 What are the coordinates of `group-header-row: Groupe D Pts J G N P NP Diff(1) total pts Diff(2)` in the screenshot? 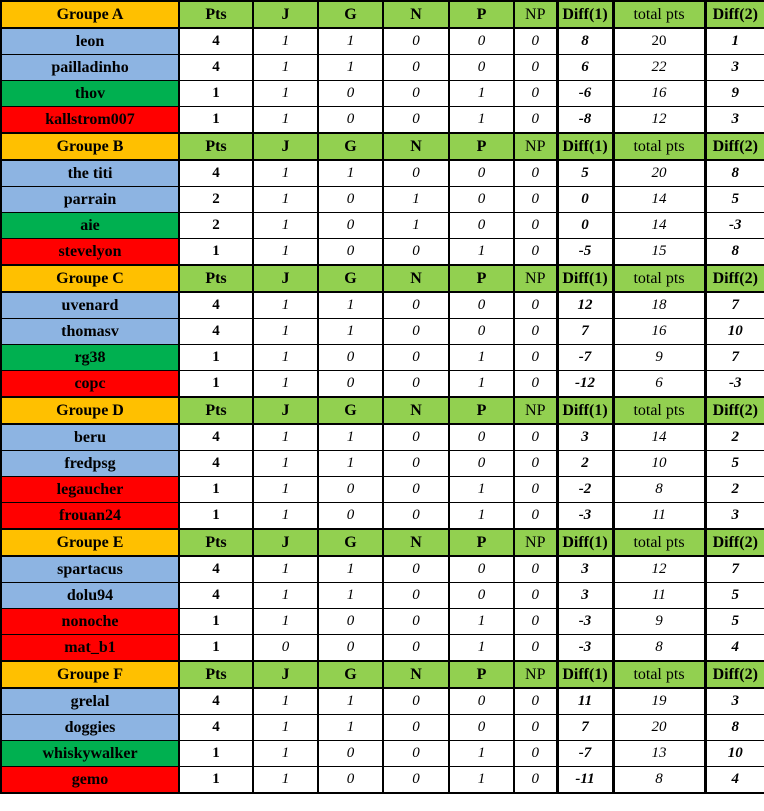 It's located at (382, 410).